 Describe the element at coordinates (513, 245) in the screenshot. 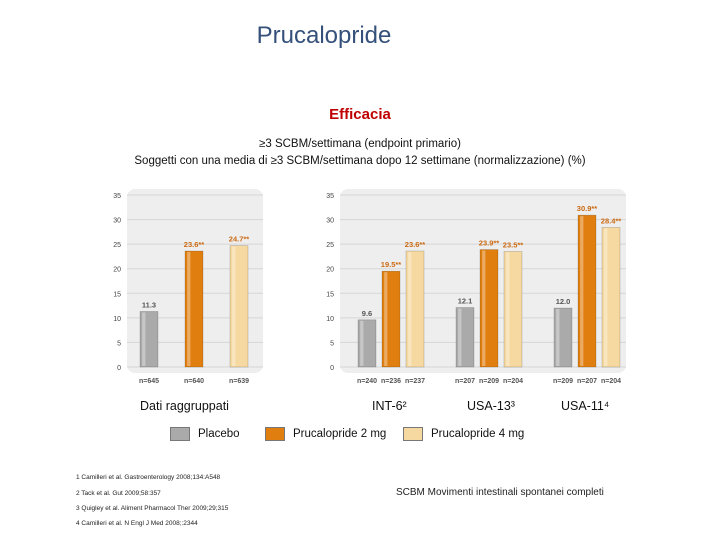

I see `trials-data-label-g2-s3: 23.5**` at that location.